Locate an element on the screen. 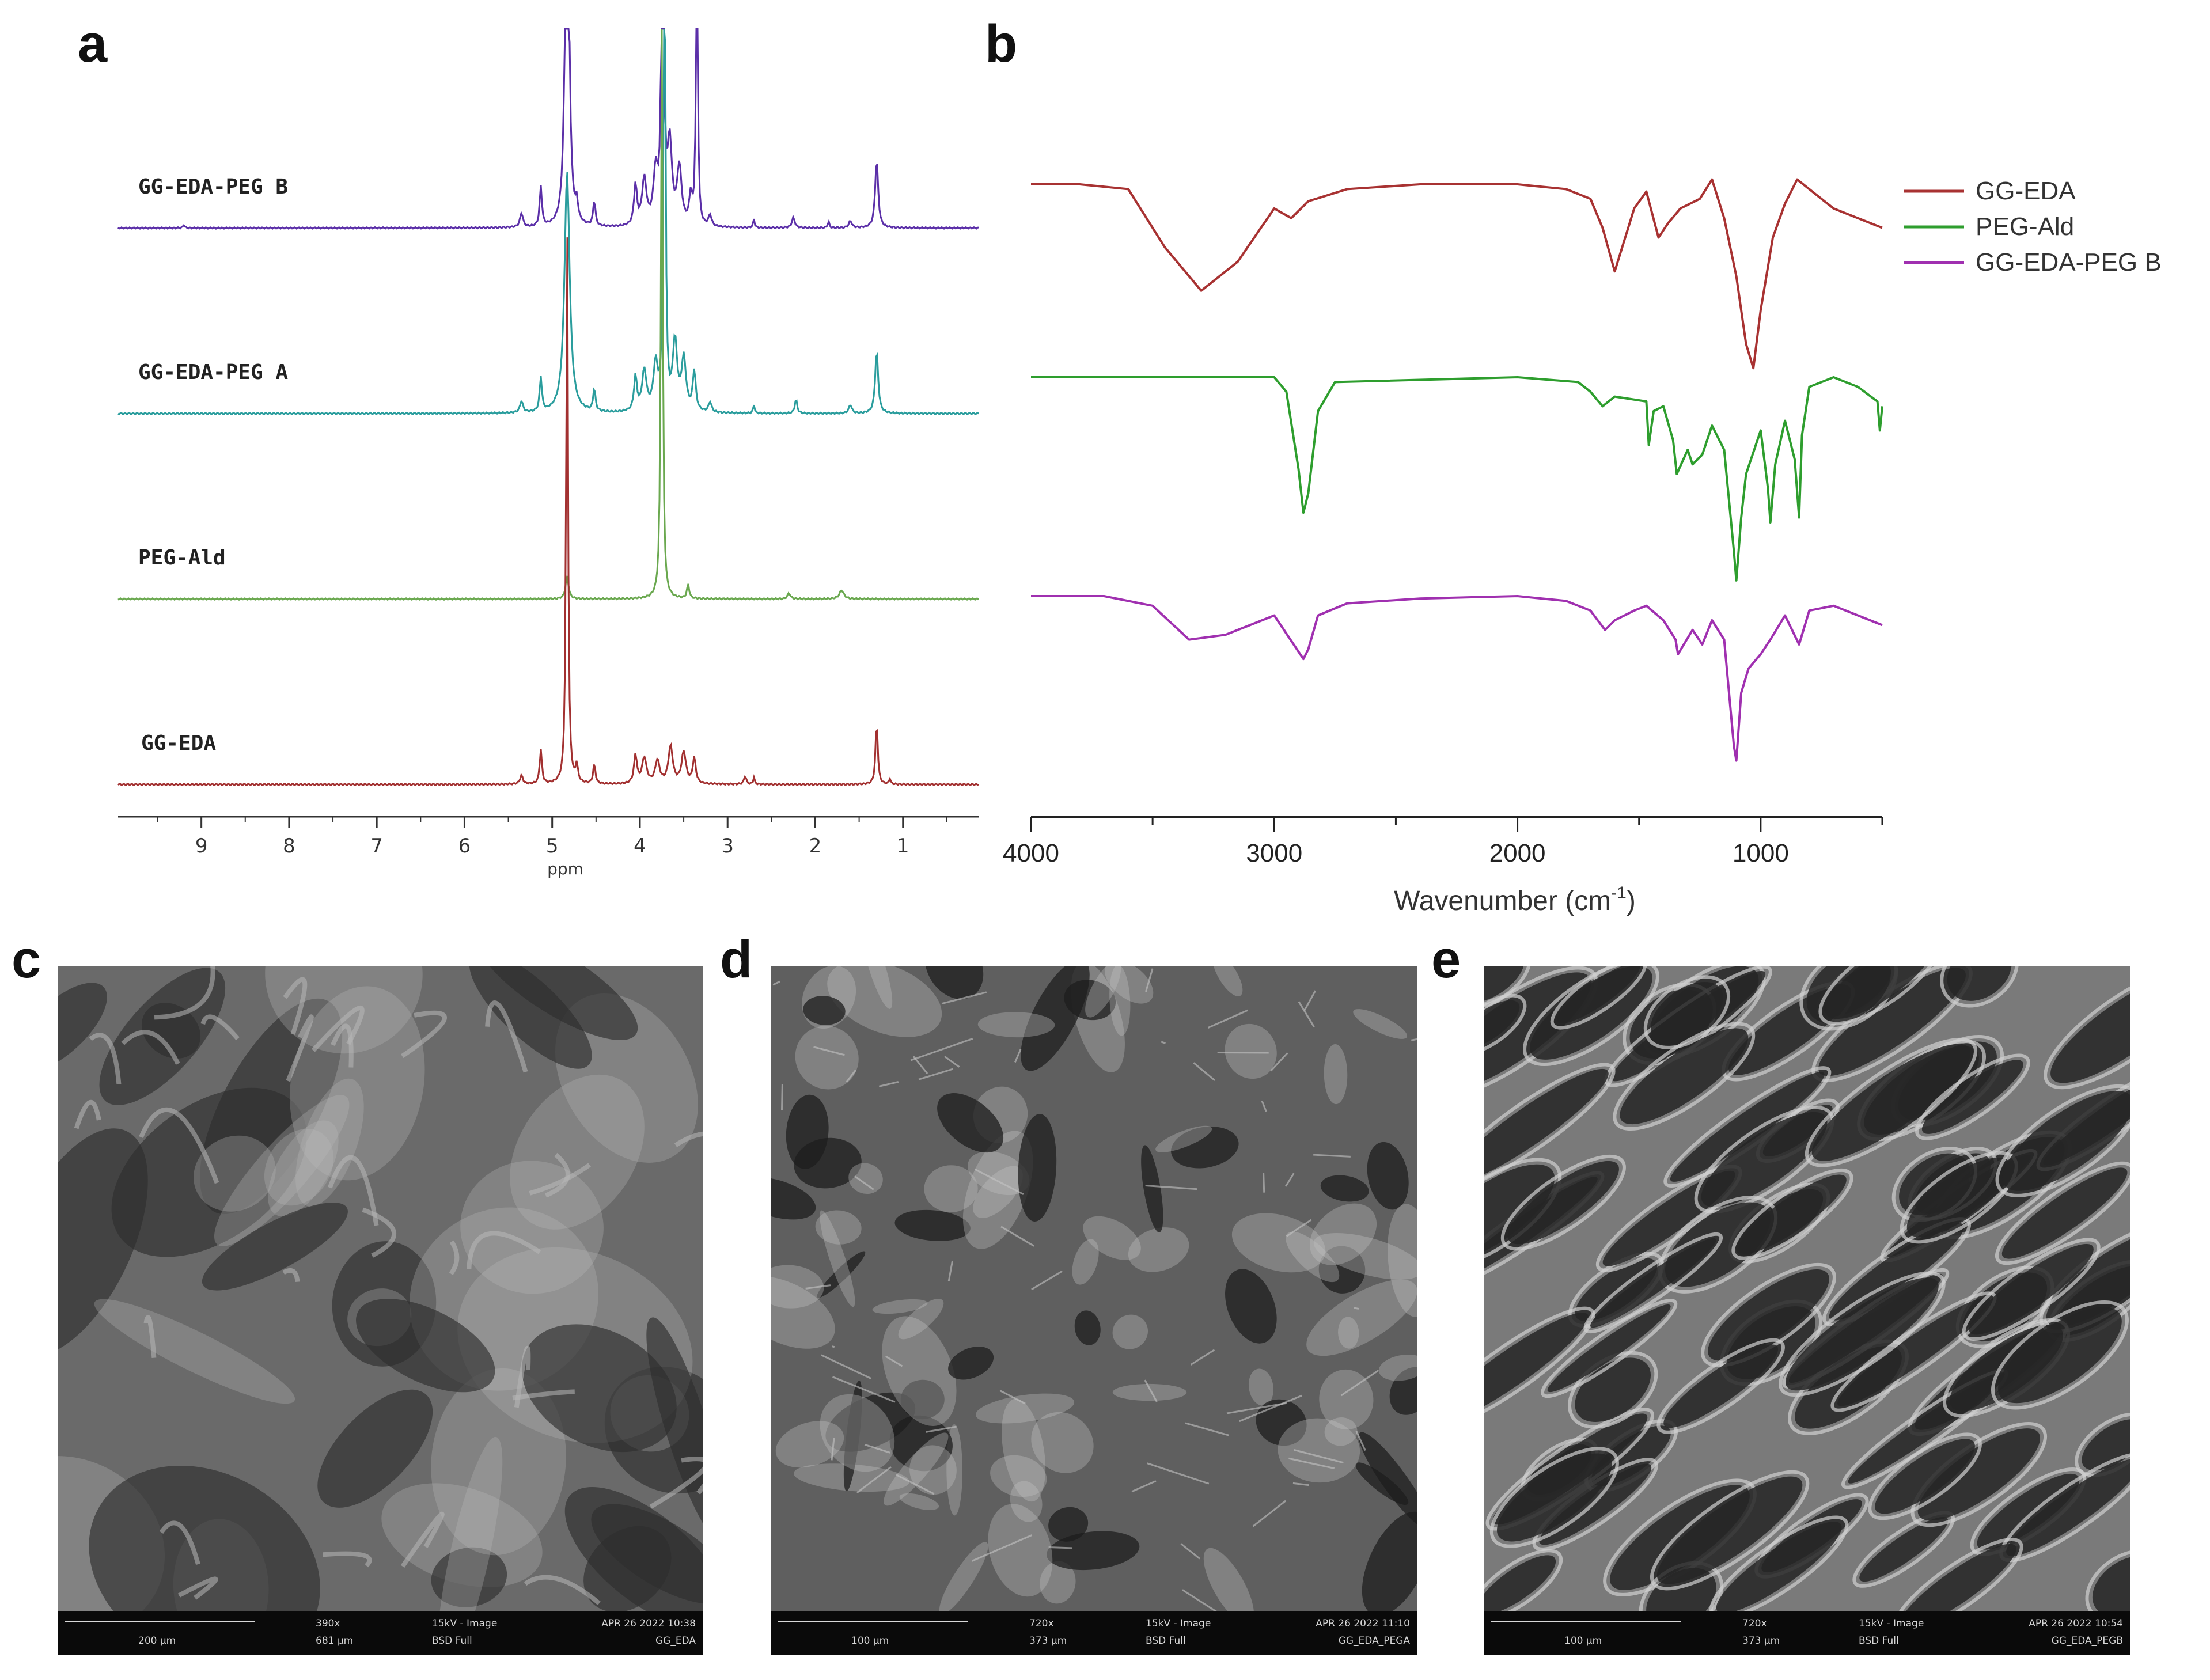 Image resolution: width=2210 pixels, height=1680 pixels. sem-field-of-view: 681 μm is located at coordinates (335, 1641).